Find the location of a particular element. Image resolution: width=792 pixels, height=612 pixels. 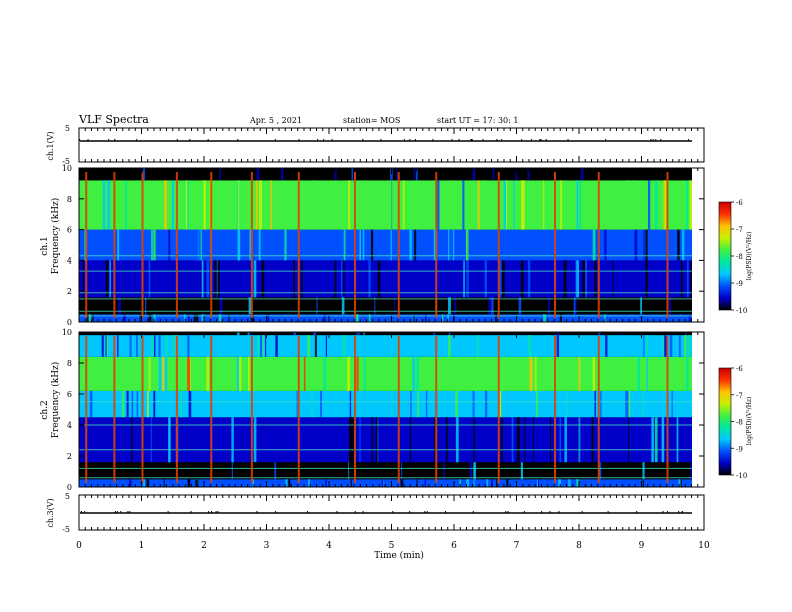

ch2-colorbar-tick-label: -7 is located at coordinates (739, 396).